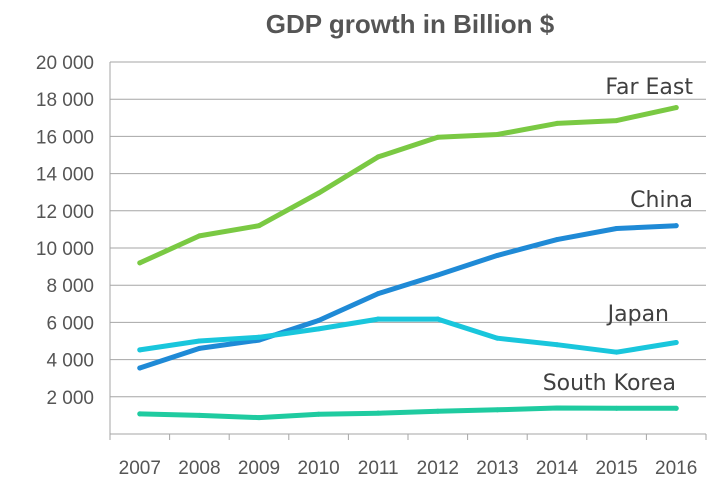 This screenshot has width=716, height=482. What do you see at coordinates (616, 468) in the screenshot?
I see `x-tick-label: 2015` at bounding box center [616, 468].